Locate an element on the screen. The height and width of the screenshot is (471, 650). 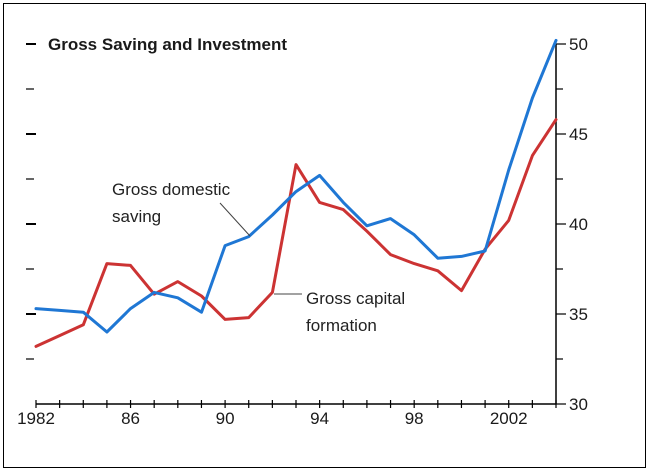
x-tick-label: 2002 is located at coordinates (509, 418).